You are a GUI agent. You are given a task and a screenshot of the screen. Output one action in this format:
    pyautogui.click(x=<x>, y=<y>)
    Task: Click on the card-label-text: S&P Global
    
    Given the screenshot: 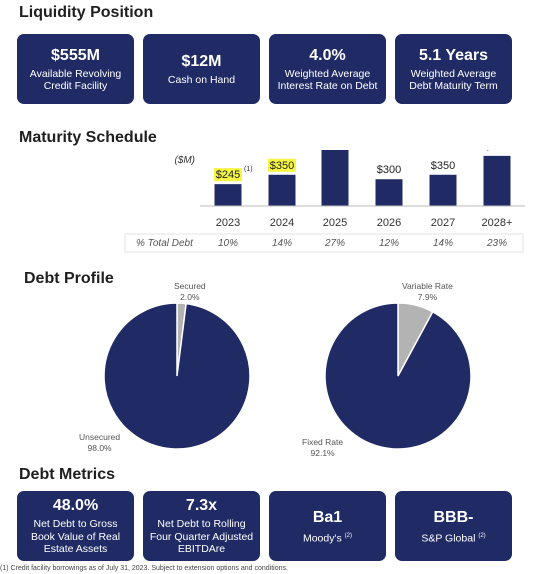 What is the action you would take?
    pyautogui.click(x=448, y=538)
    